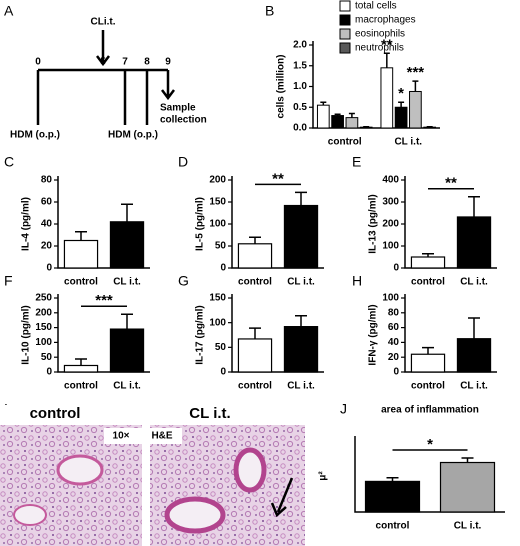 The image size is (520, 546). What do you see at coordinates (71, 485) in the screenshot?
I see `histology-image` at bounding box center [71, 485].